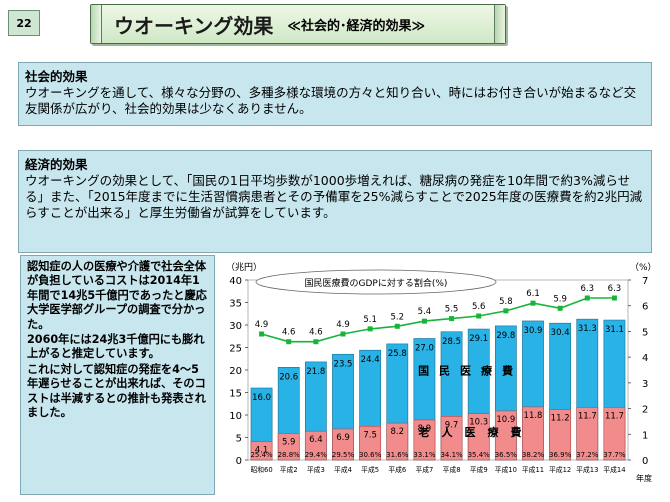 Image resolution: width=670 pixels, height=502 pixels. What do you see at coordinates (506, 469) in the screenshot?
I see `x-tick-label: 平成10` at bounding box center [506, 469].